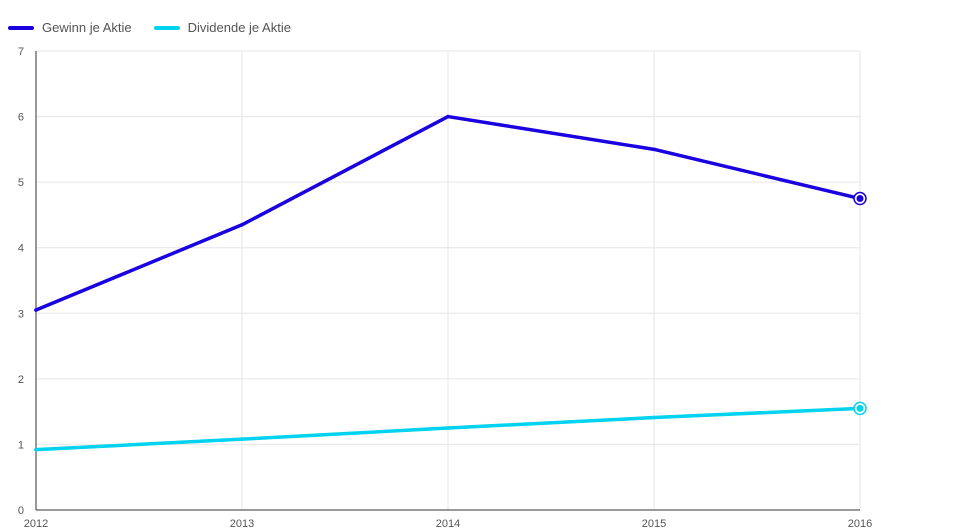 The width and height of the screenshot is (957, 532). Describe the element at coordinates (21, 314) in the screenshot. I see `y-tick-label: 3` at that location.